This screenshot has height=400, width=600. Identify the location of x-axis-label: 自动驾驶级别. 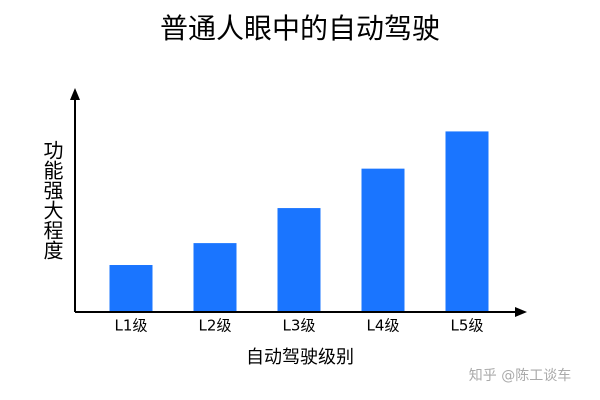
(300, 357).